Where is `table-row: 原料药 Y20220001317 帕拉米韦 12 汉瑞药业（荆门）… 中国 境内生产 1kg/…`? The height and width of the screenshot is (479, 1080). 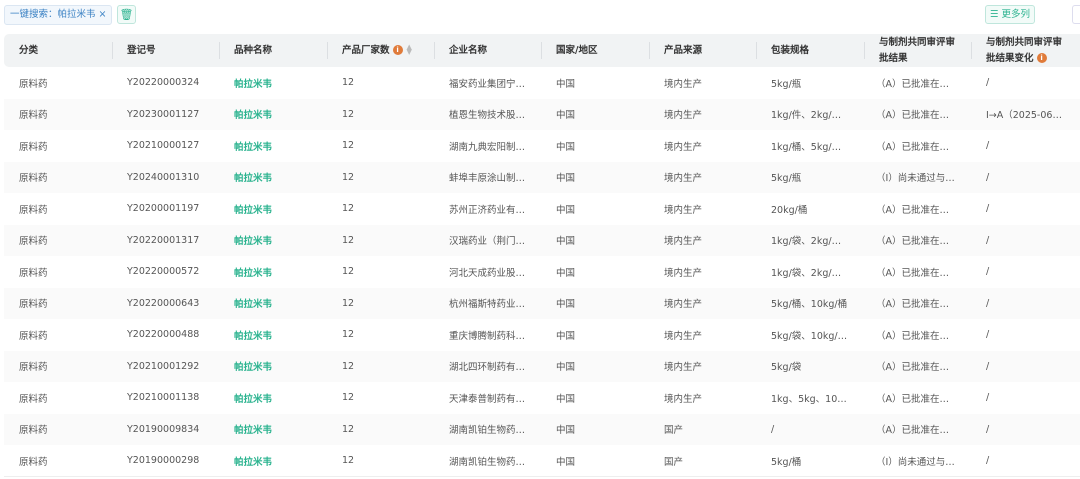
table-row: 原料药 Y20220001317 帕拉米韦 12 汉瑞药业（荆门）… 中国 境内生产 1kg/… is located at coordinates (542, 240).